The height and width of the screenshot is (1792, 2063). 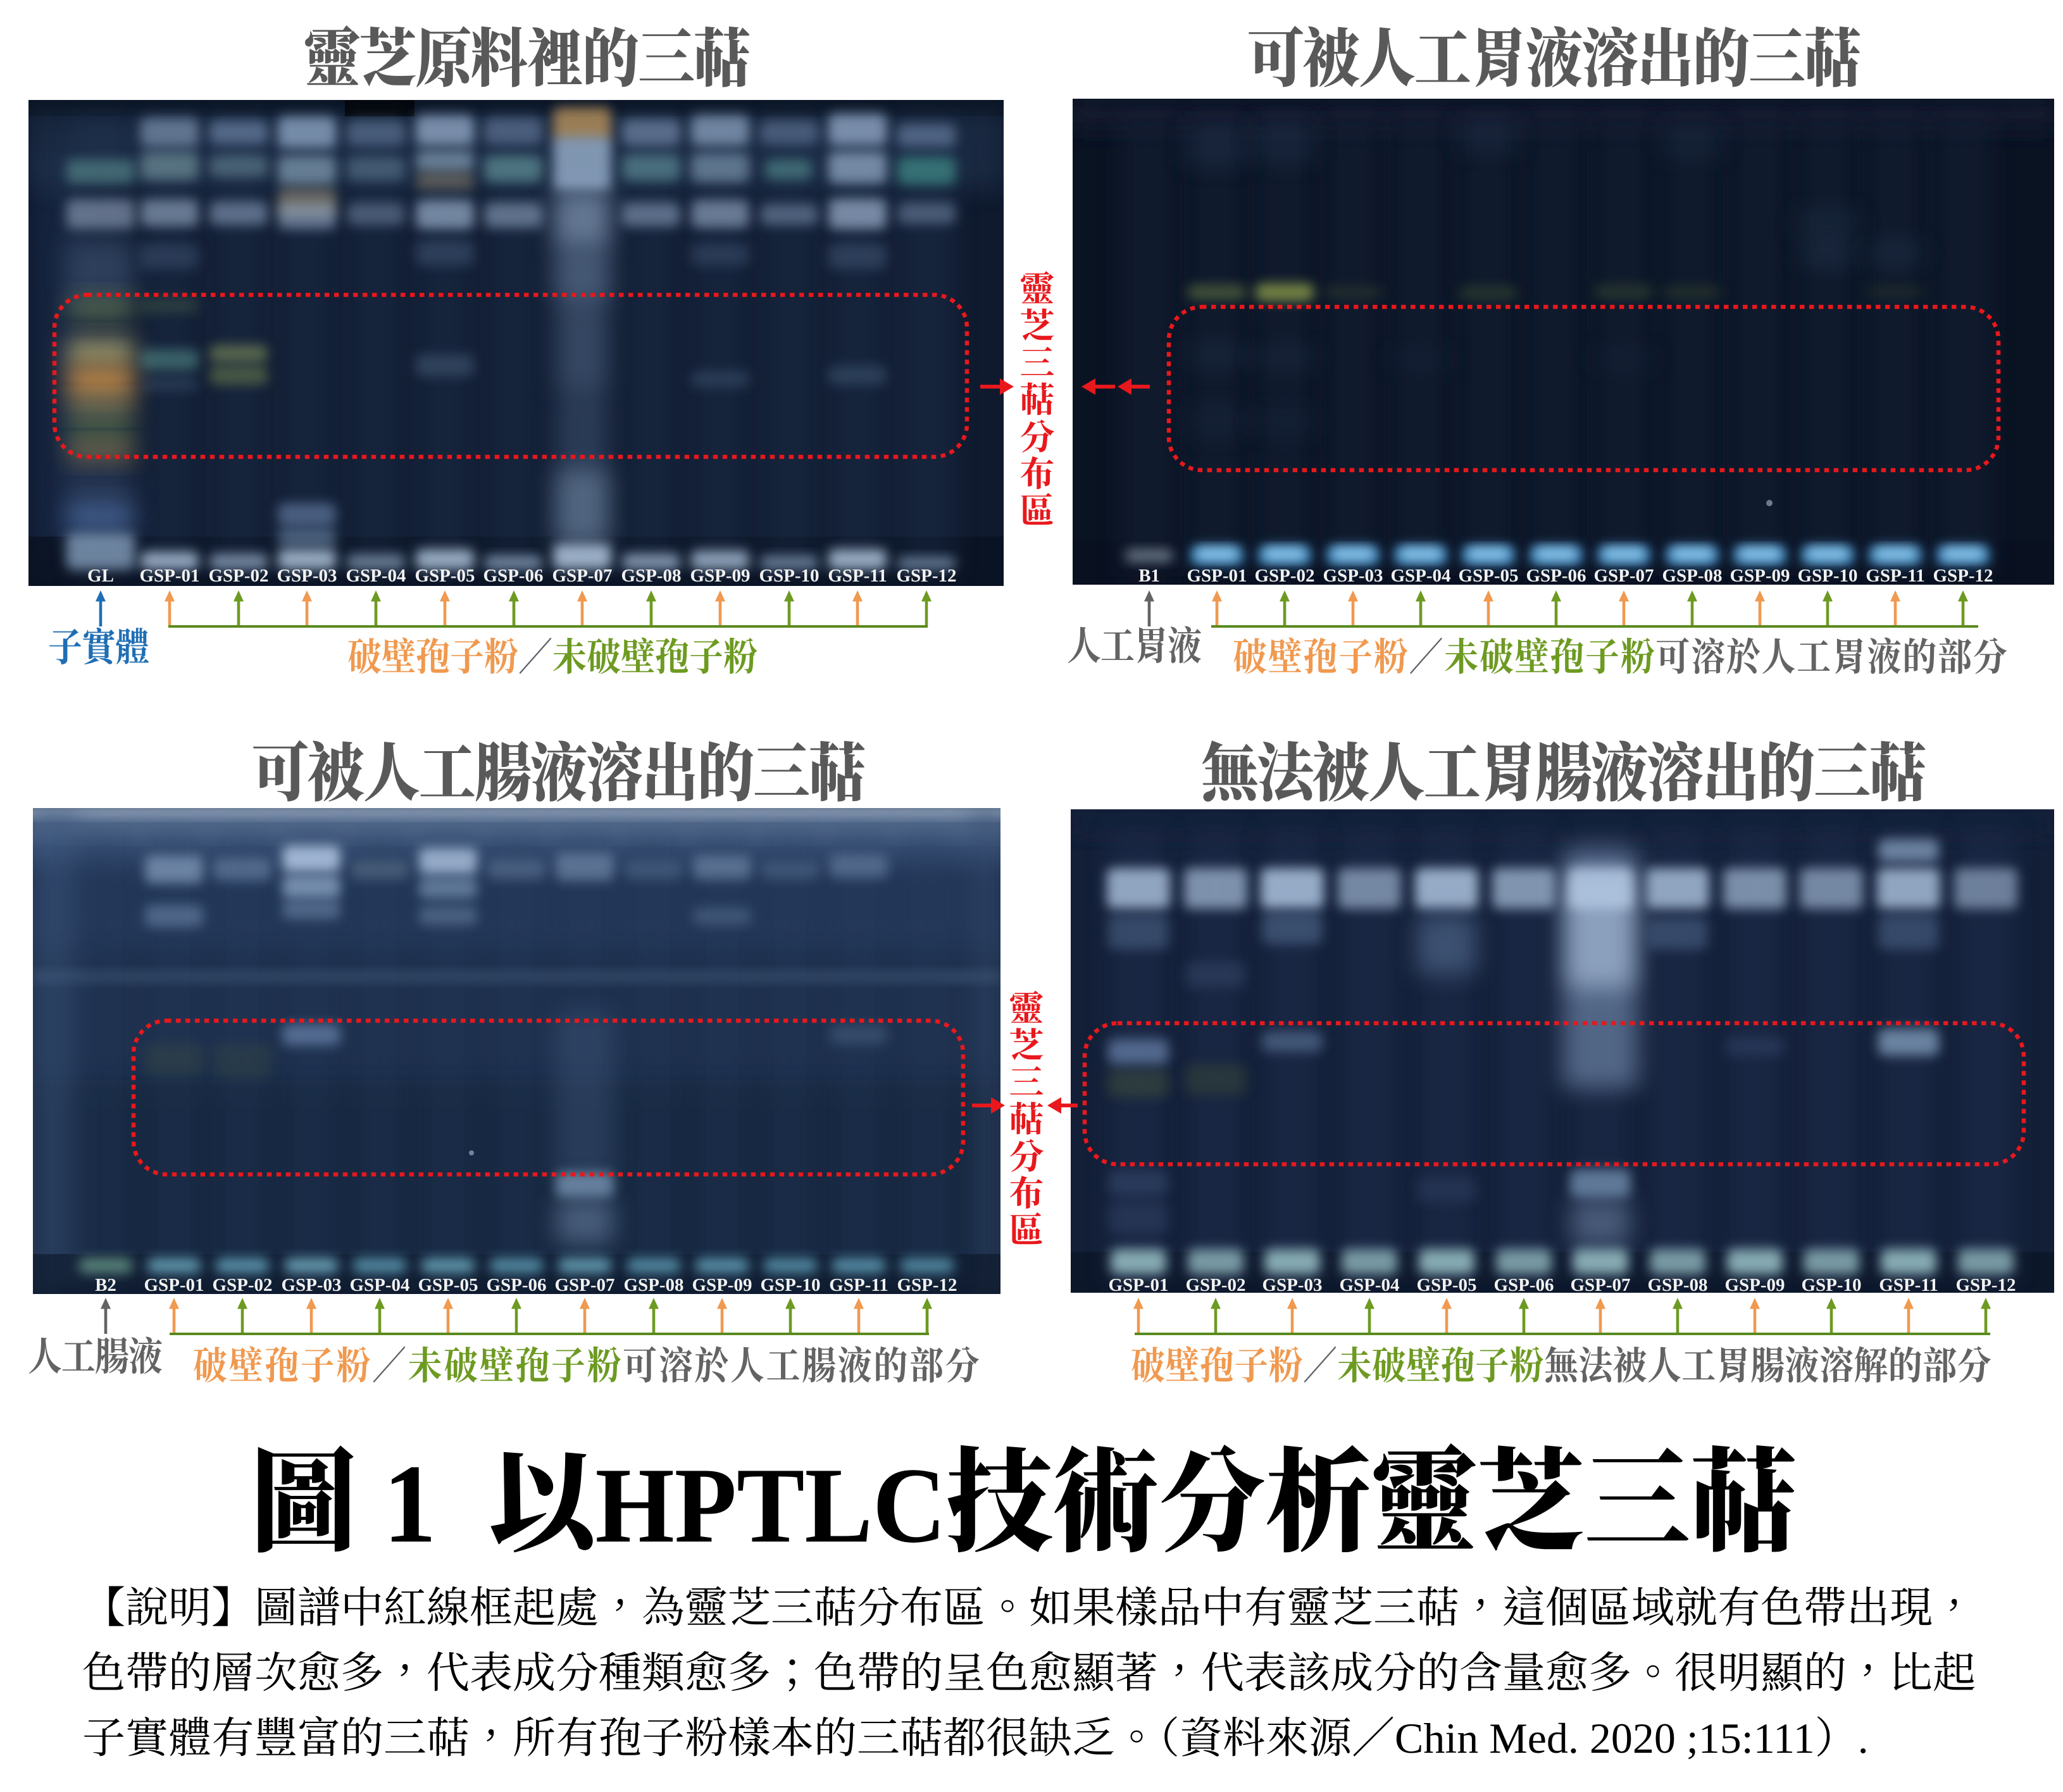 I want to click on svg-text: B1, so click(x=1149, y=575).